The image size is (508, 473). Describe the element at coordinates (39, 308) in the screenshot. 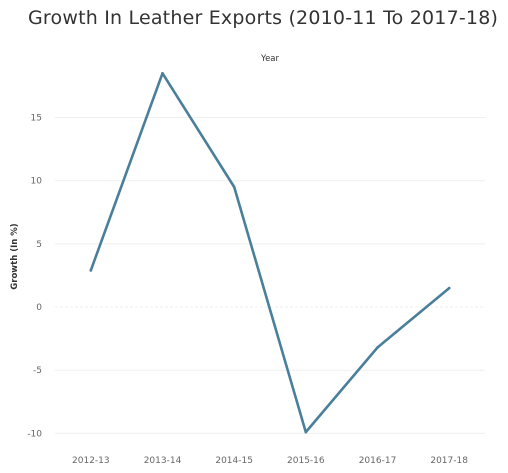

I see `y-tick-label: 0` at that location.